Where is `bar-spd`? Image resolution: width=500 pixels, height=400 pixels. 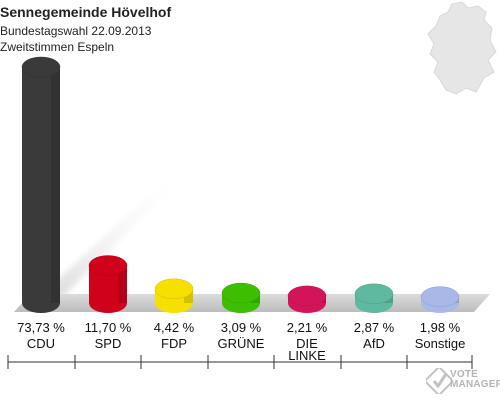 bar-spd is located at coordinates (108, 284).